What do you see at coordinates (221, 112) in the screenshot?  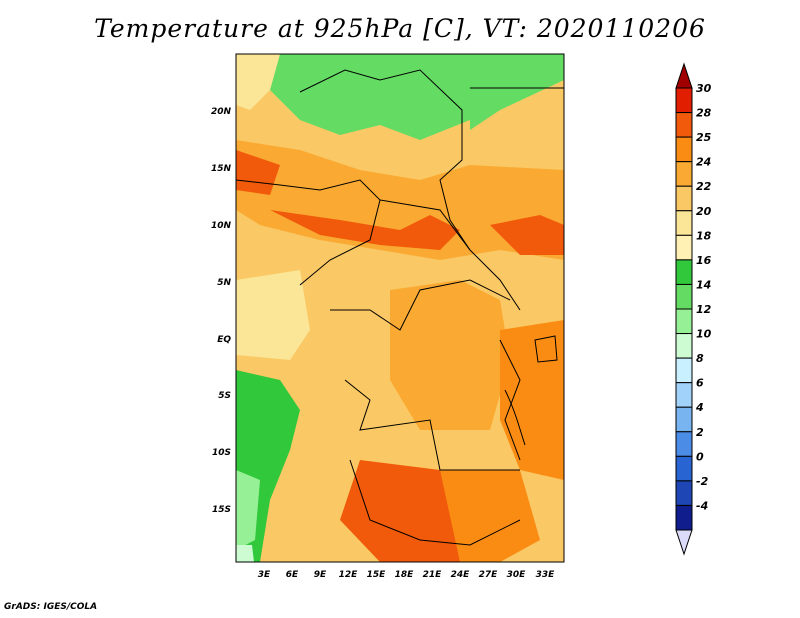 I see `lat-label: 20N` at bounding box center [221, 112].